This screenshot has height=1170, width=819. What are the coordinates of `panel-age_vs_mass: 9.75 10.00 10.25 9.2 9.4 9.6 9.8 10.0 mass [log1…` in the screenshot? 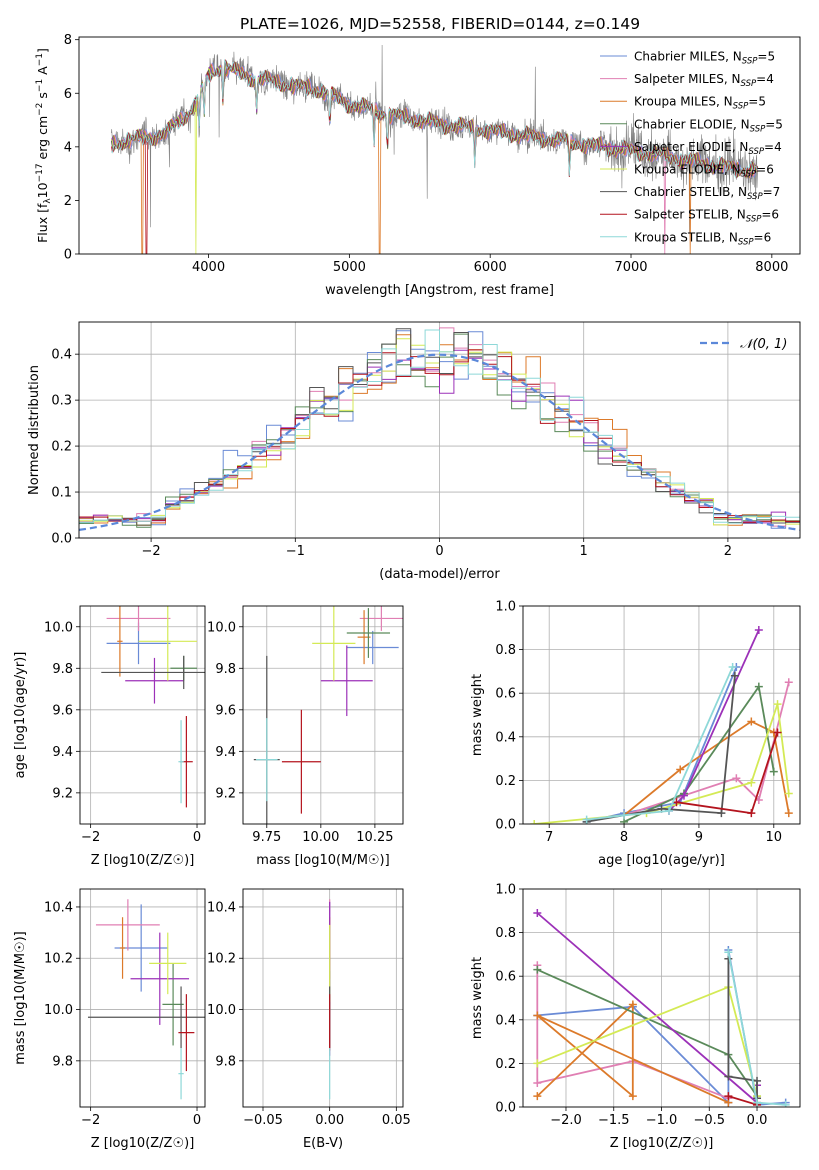 It's located at (305, 736).